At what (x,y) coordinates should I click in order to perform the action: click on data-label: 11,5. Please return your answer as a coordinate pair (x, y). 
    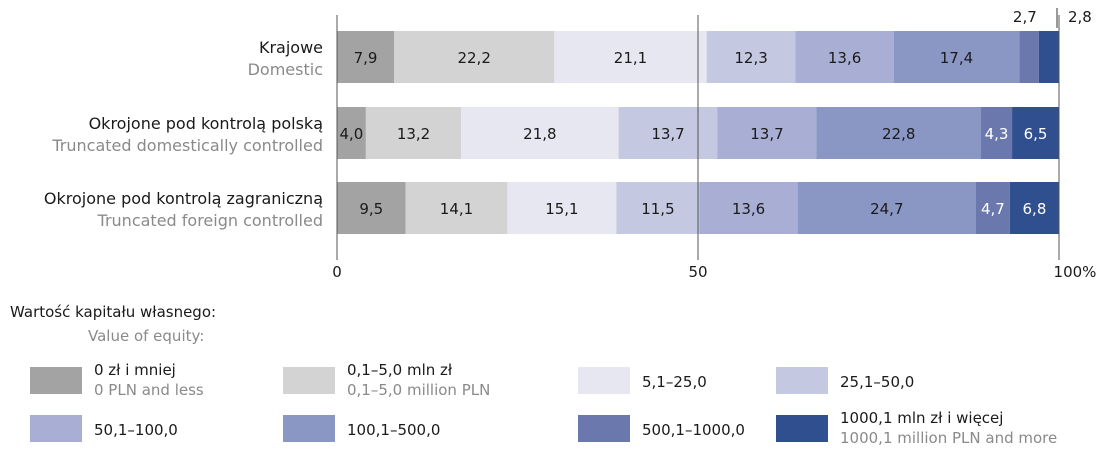
    Looking at the image, I should click on (657, 209).